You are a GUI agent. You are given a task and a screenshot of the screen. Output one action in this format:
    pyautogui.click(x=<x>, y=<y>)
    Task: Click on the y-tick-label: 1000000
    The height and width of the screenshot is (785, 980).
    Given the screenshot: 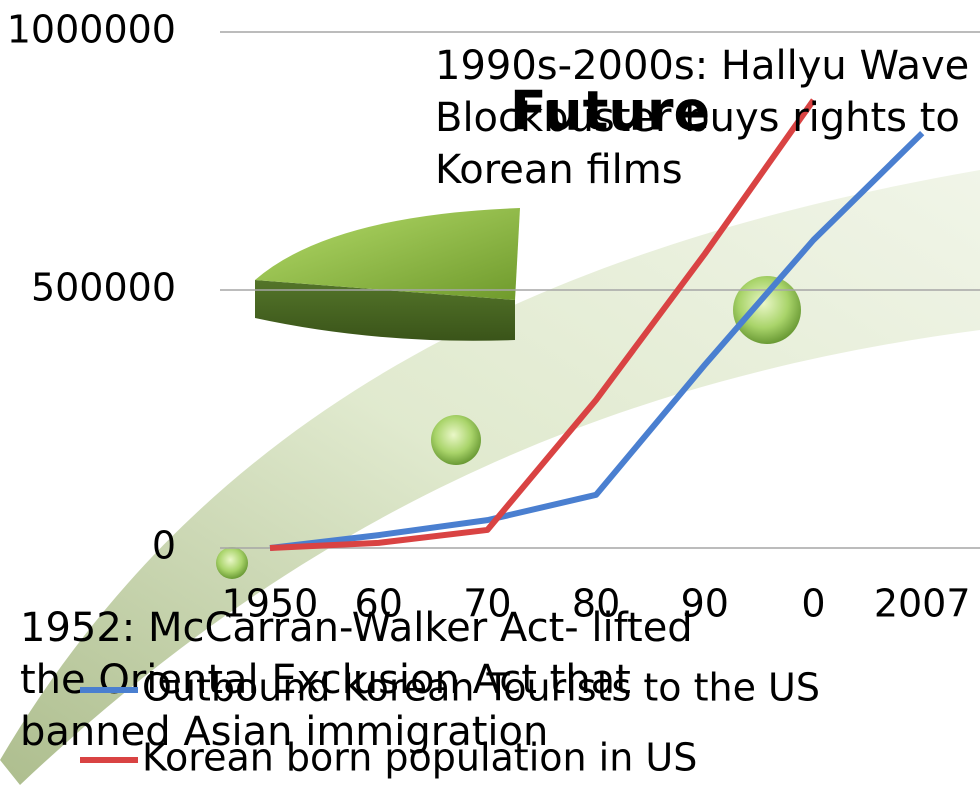 What is the action you would take?
    pyautogui.click(x=91, y=30)
    